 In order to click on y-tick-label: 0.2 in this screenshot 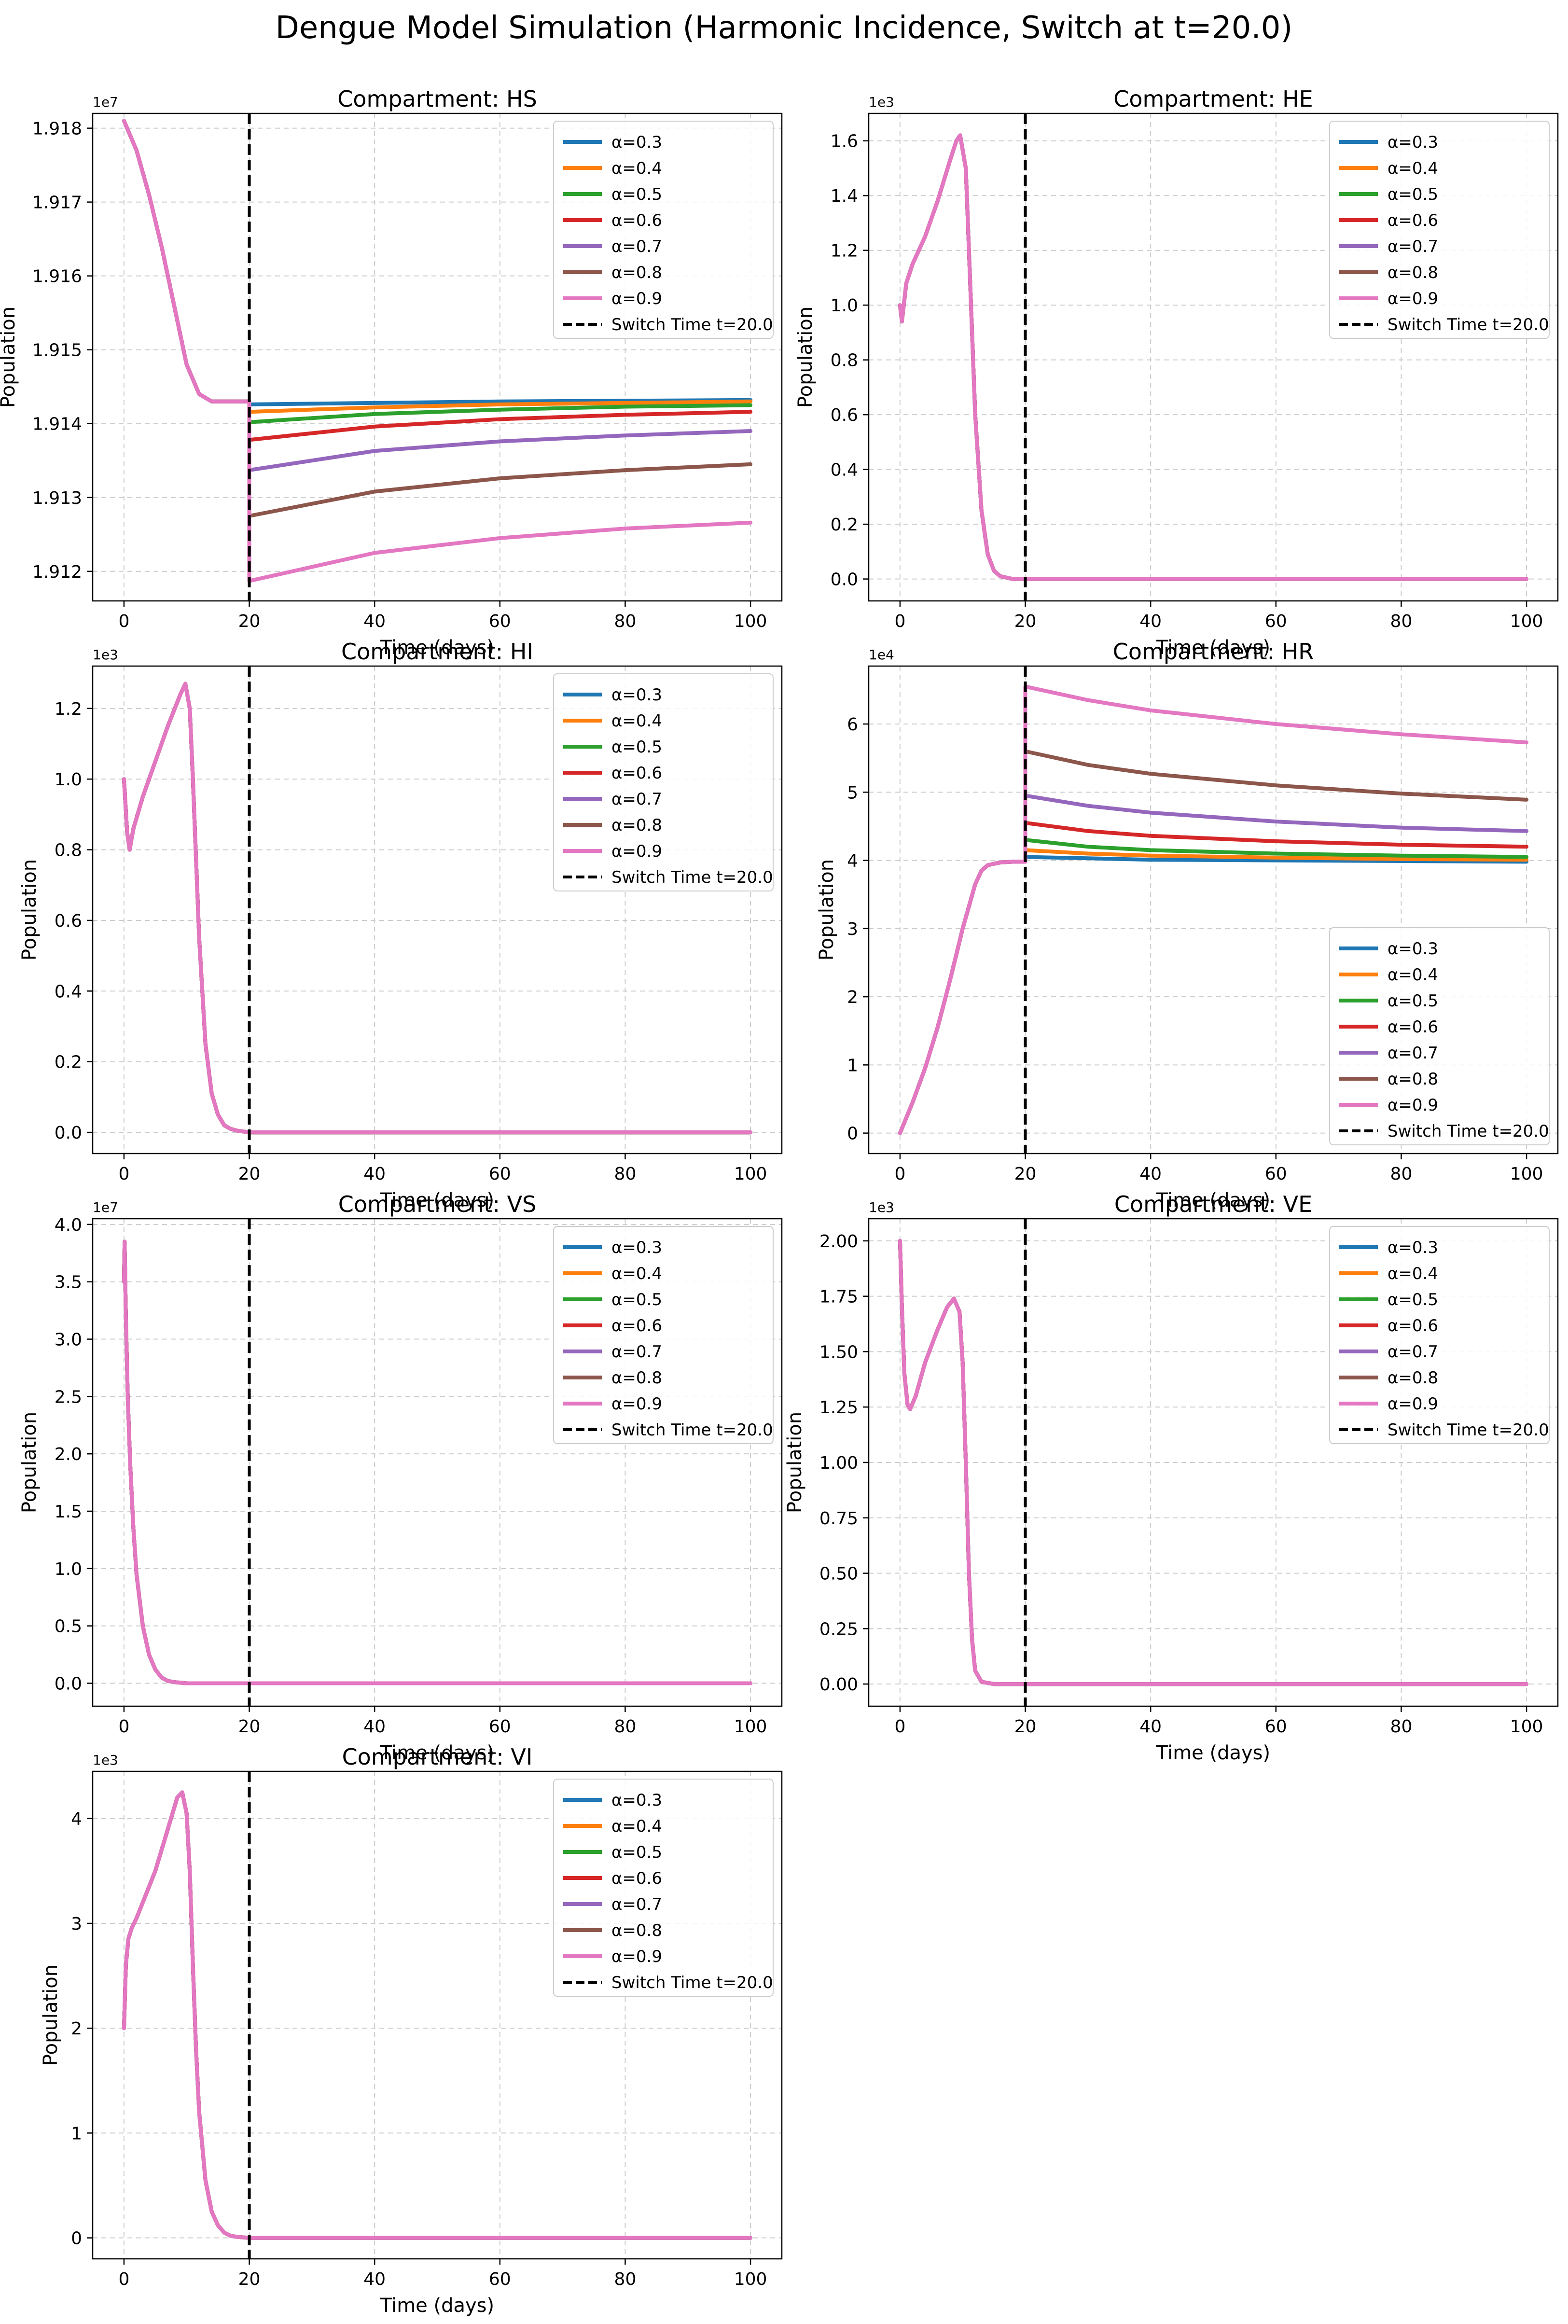, I will do `click(68, 1062)`.